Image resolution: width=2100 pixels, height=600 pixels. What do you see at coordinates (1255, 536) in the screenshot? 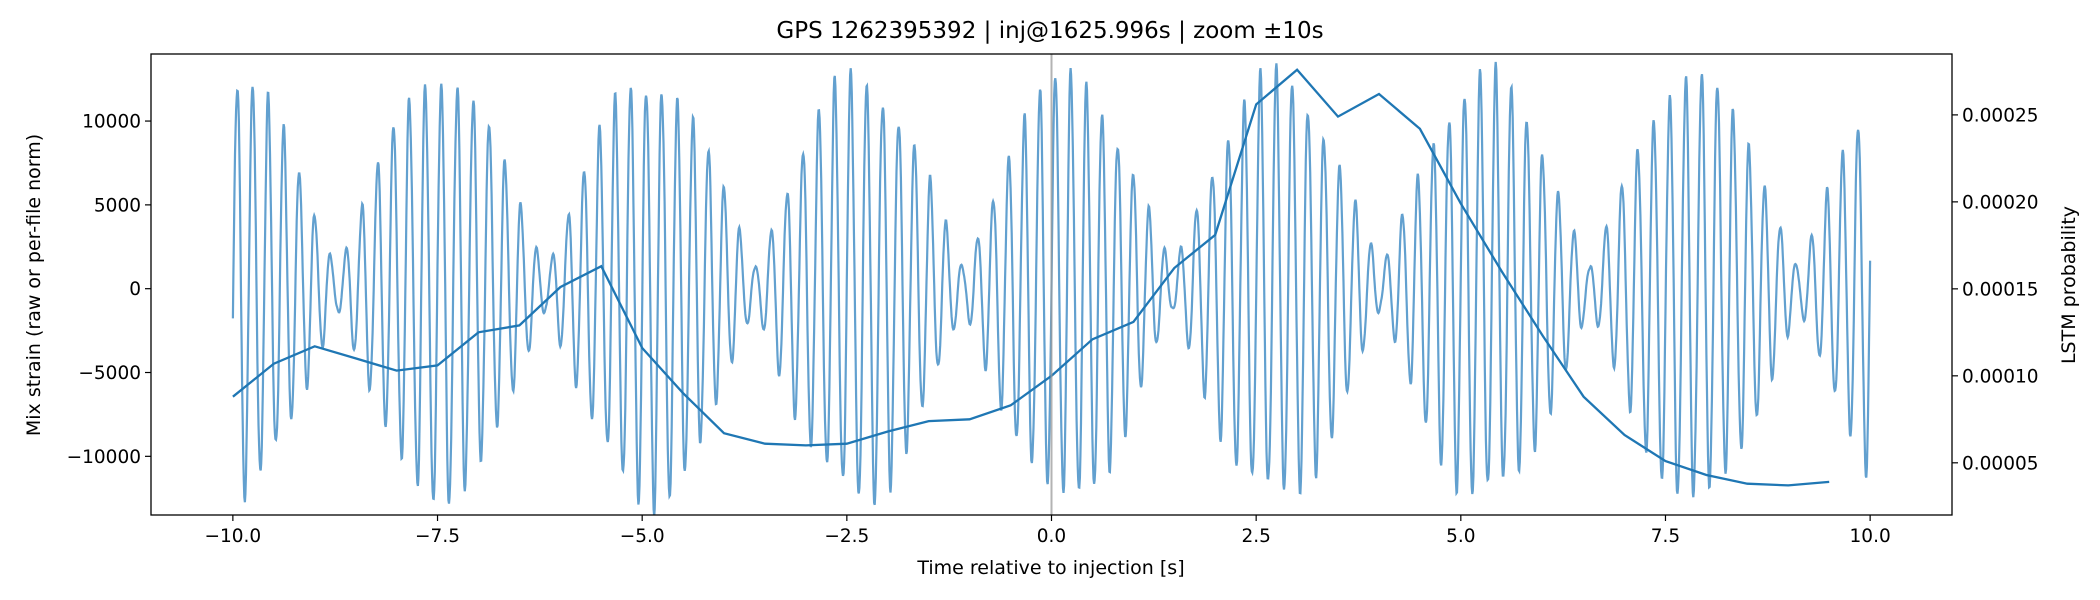
I see `x-tick-label: 2.5` at bounding box center [1255, 536].